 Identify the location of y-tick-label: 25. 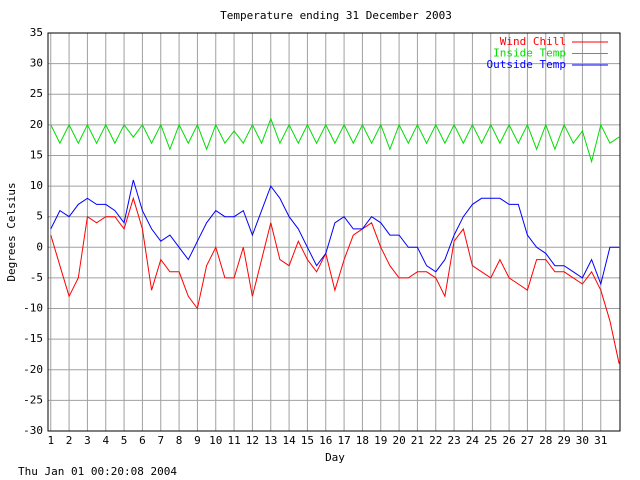
(36, 93).